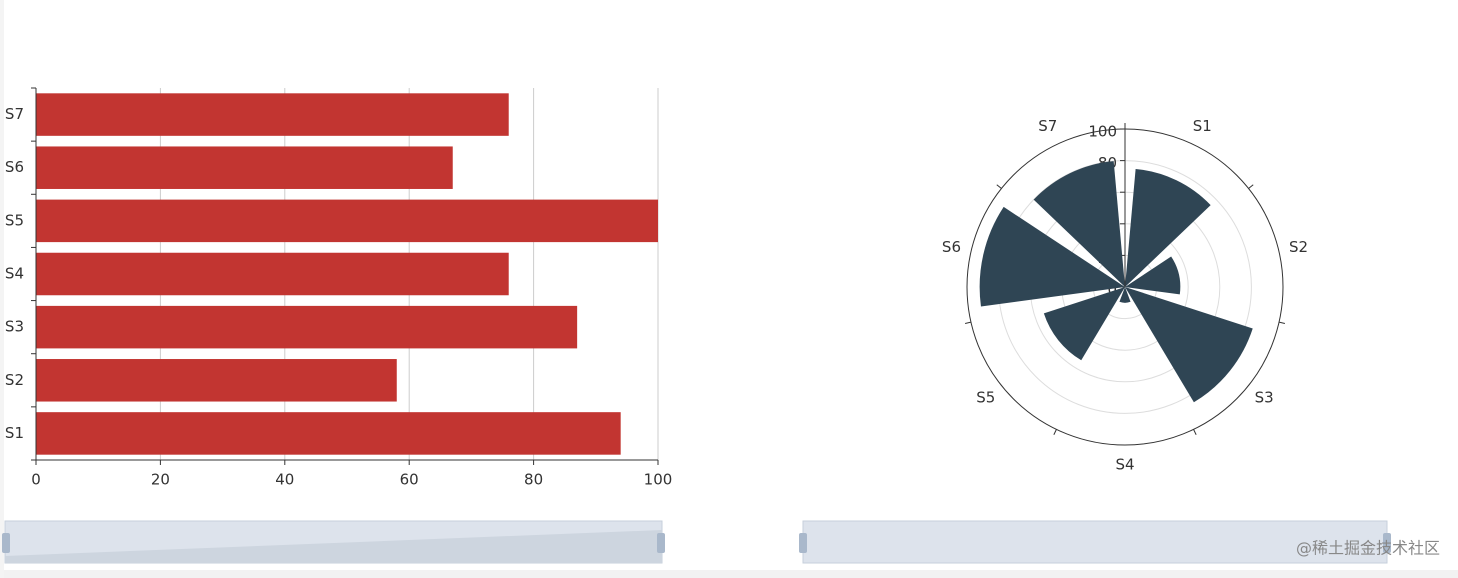 Image resolution: width=1458 pixels, height=578 pixels. What do you see at coordinates (14, 327) in the screenshot?
I see `y-tick-label: S3` at bounding box center [14, 327].